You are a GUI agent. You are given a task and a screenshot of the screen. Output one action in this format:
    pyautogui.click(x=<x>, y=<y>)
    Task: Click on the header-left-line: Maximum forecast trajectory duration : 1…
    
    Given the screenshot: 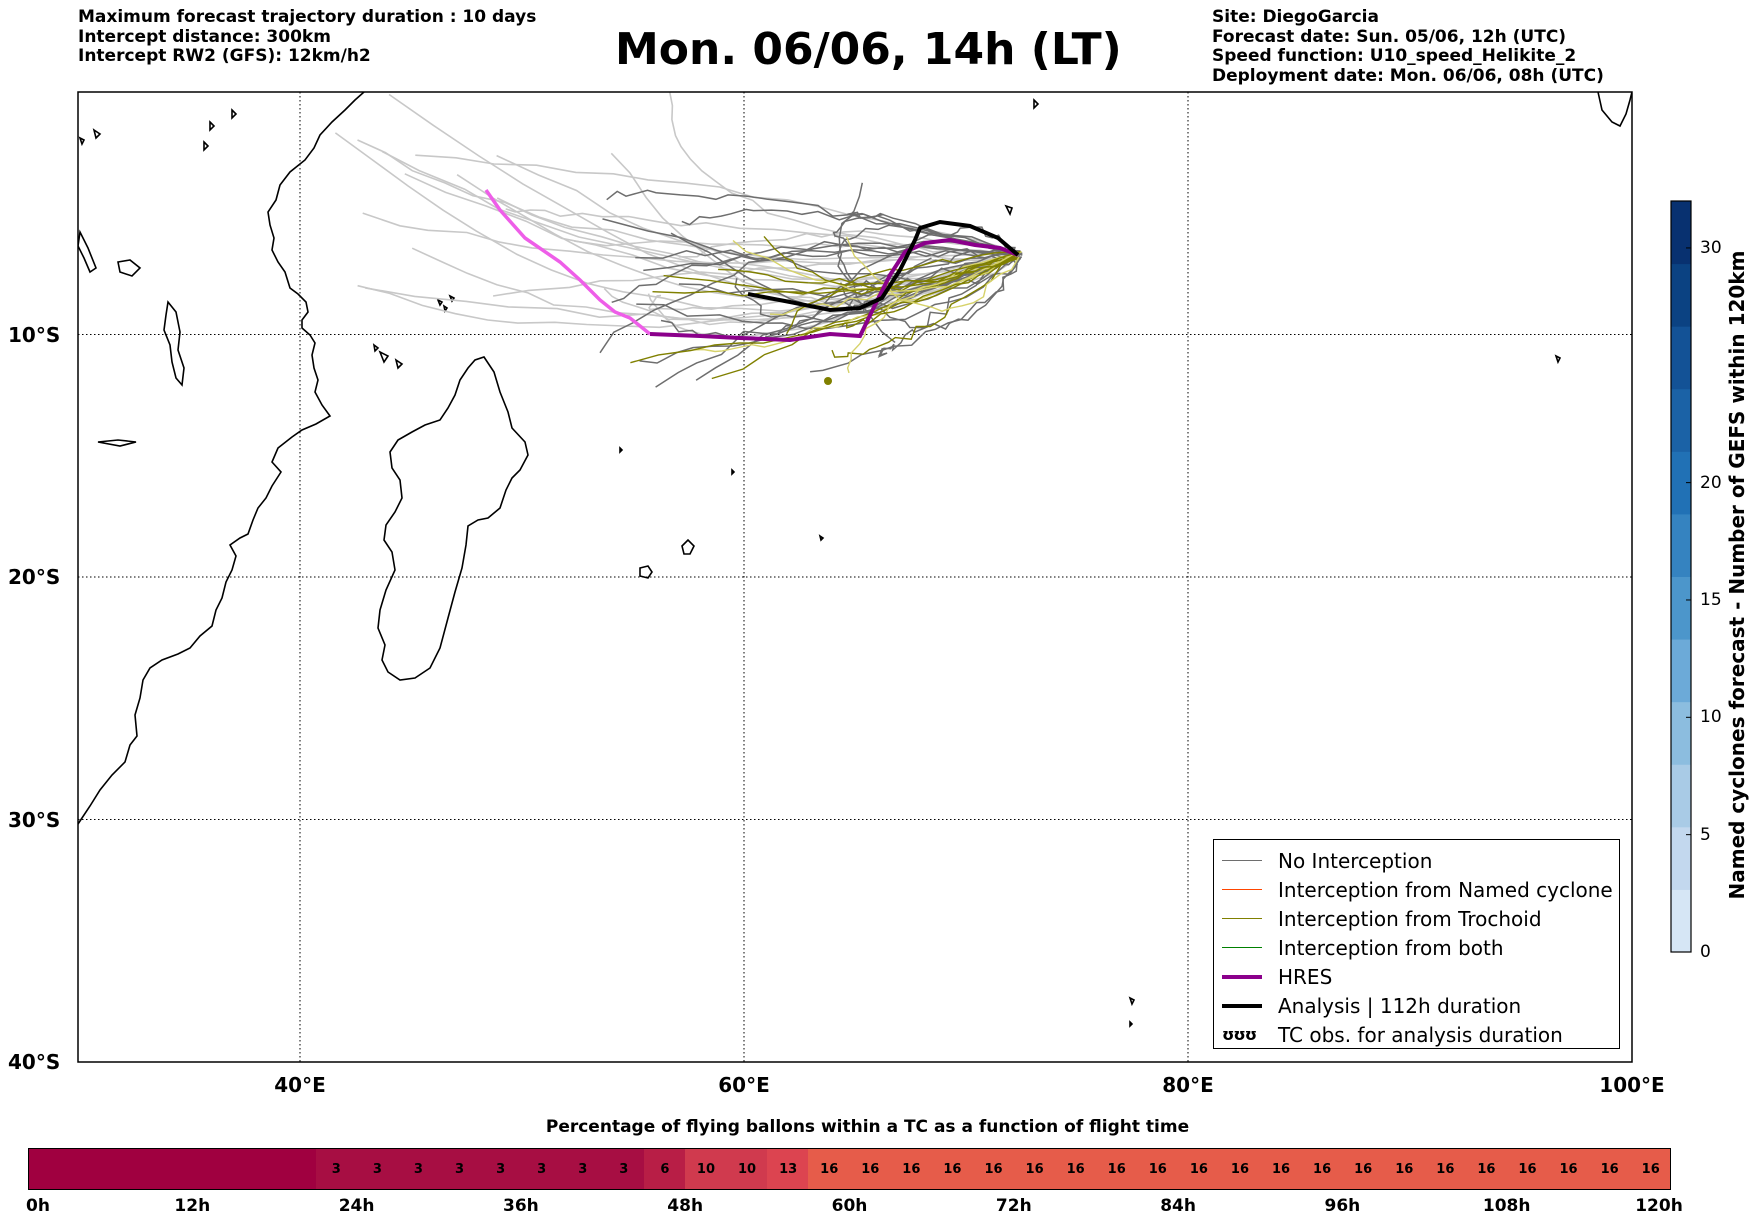 What is the action you would take?
    pyautogui.click(x=307, y=17)
    